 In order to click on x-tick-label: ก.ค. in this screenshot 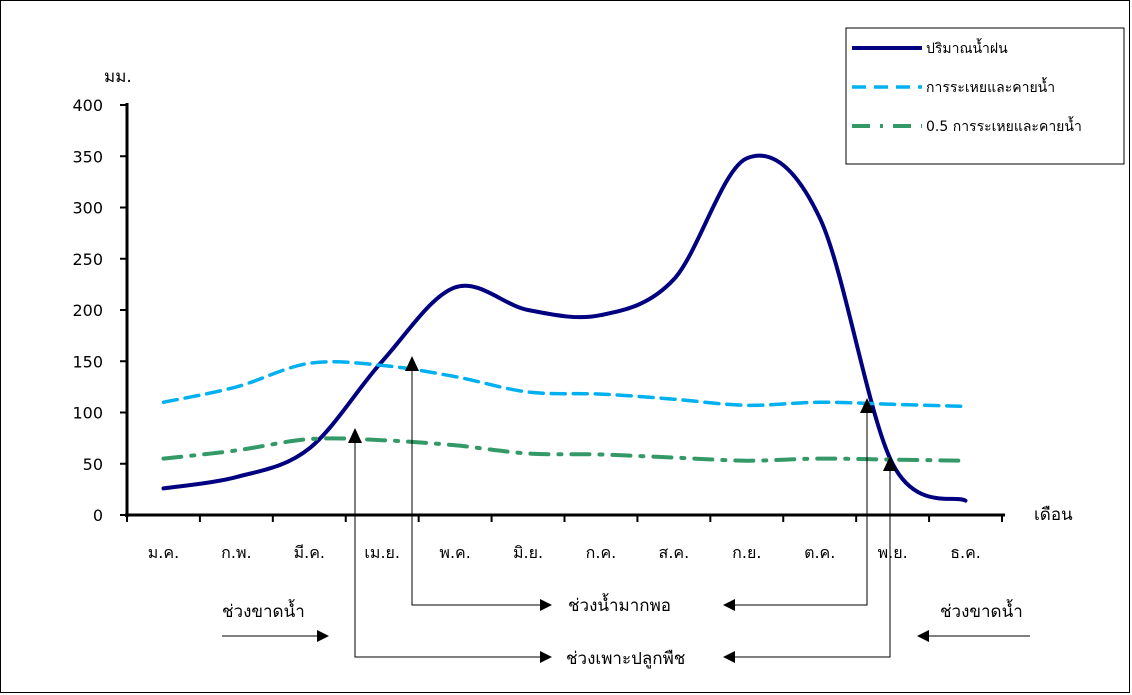, I will do `click(601, 552)`.